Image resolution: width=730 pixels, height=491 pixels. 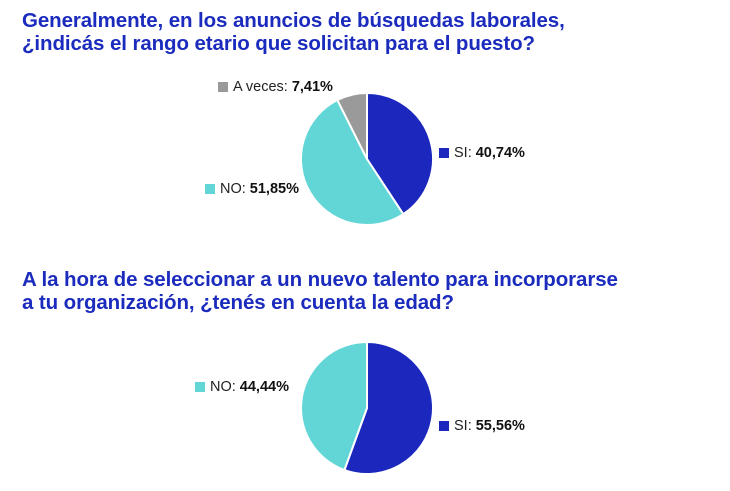 I want to click on pie-slice-si, so click(x=388, y=408).